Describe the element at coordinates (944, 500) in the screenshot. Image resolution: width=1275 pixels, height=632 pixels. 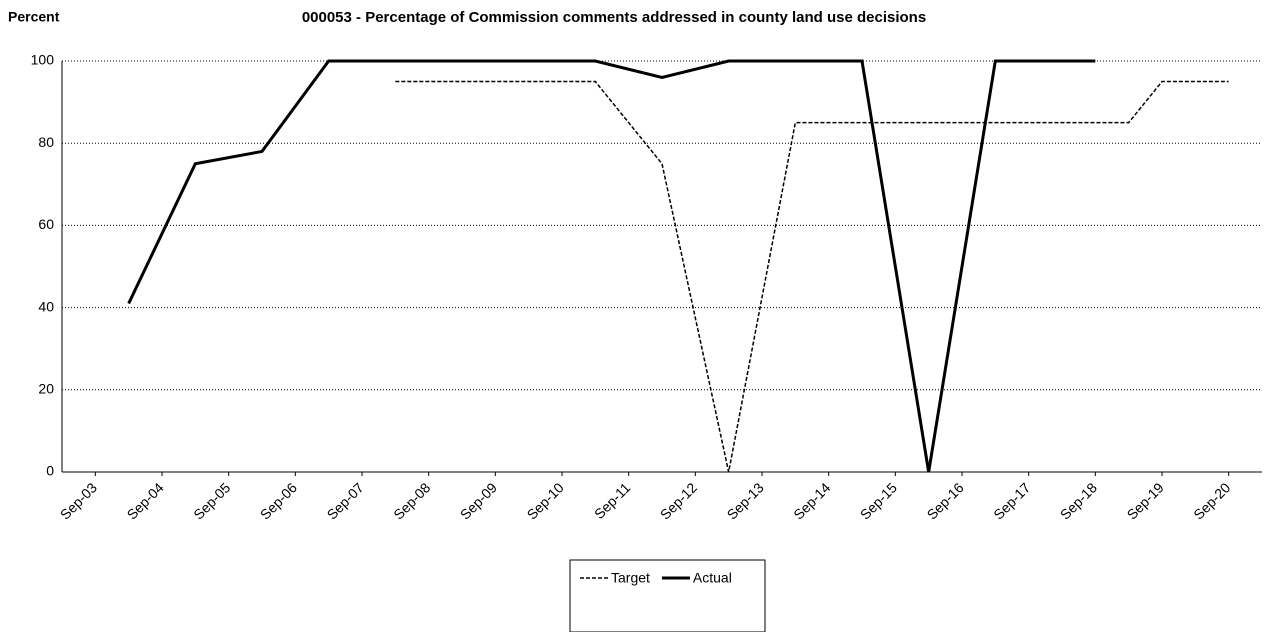
I see `x-tick-label: Sep-16` at that location.